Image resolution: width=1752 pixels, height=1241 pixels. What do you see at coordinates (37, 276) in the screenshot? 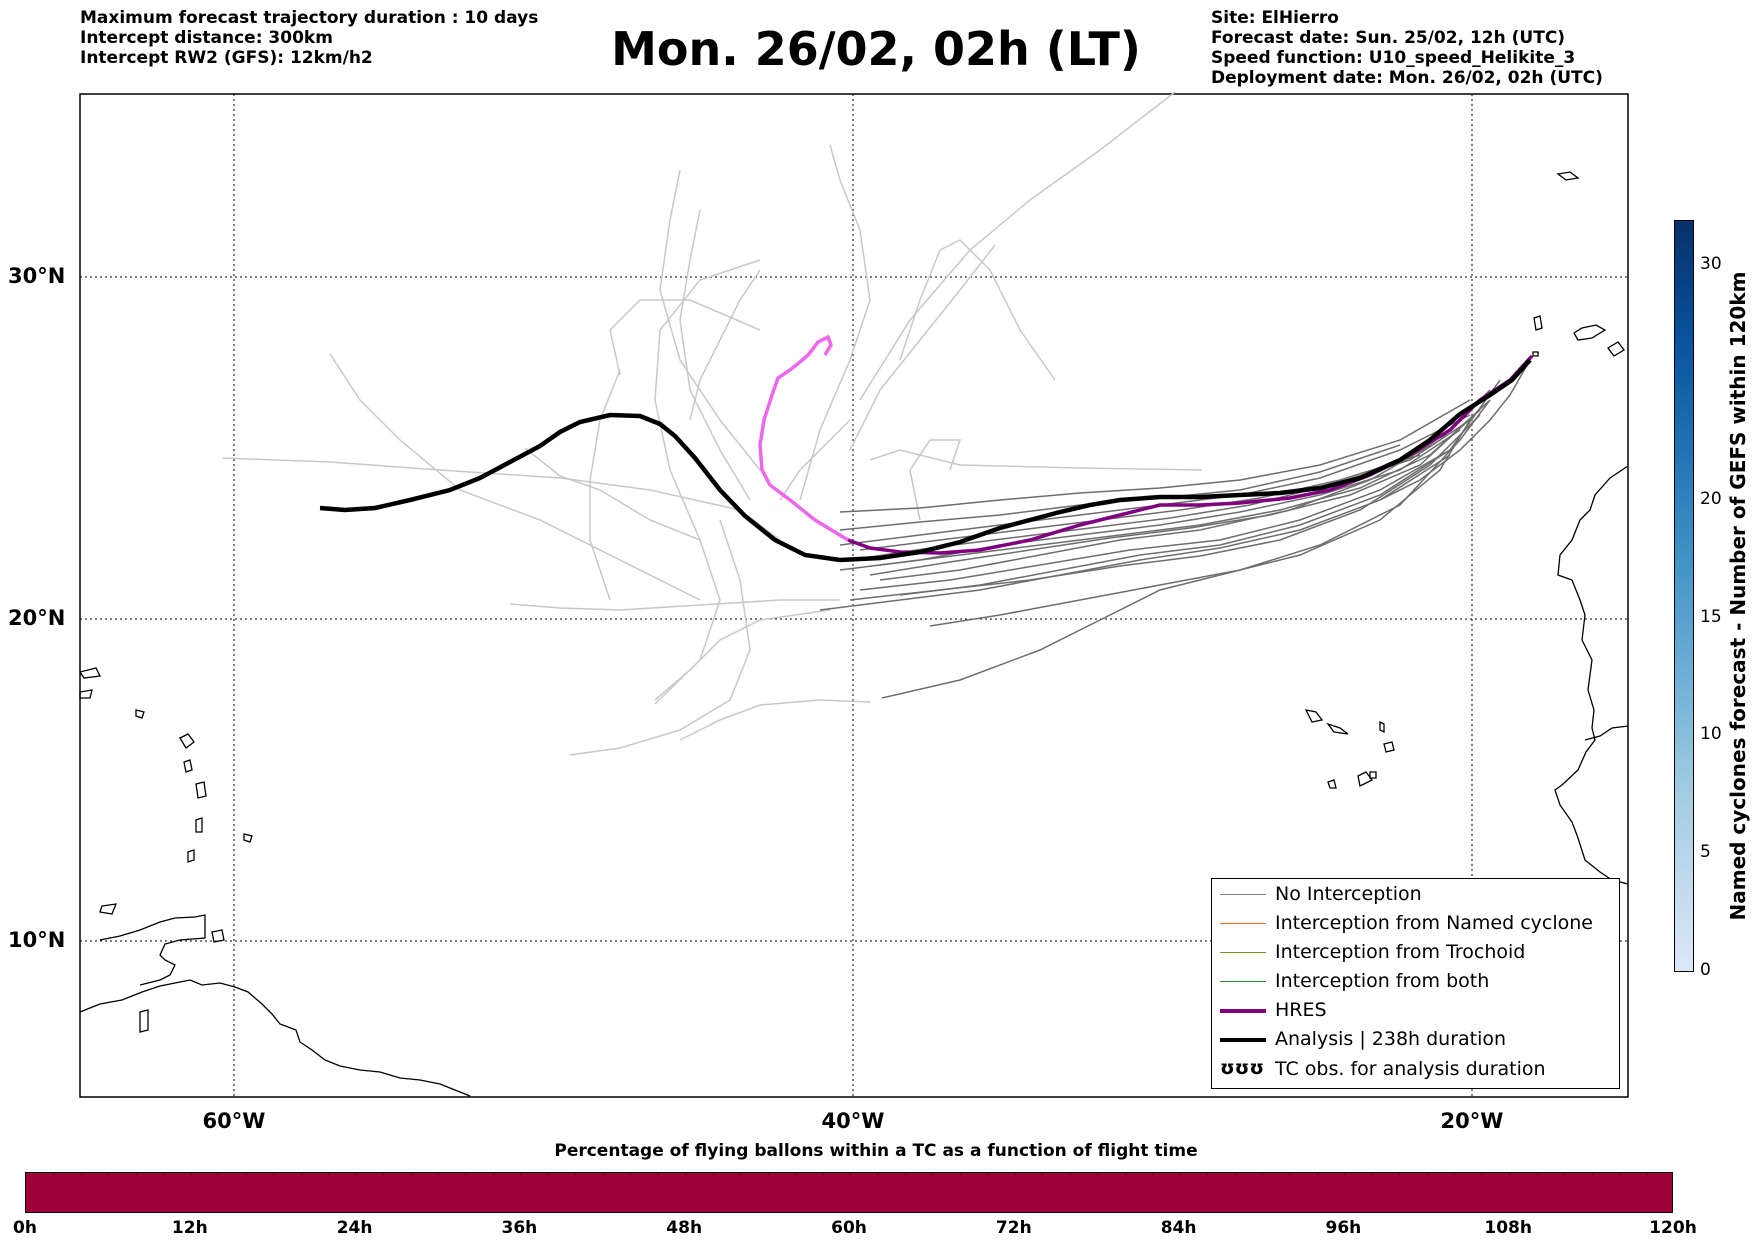
I see `lat-tick-30n: 30°N` at bounding box center [37, 276].